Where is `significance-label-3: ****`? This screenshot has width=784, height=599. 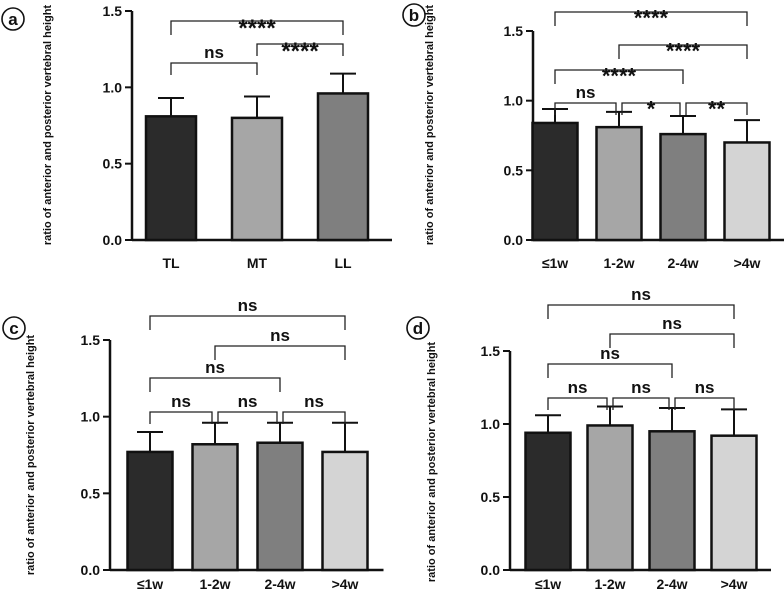
significance-label-3: **** is located at coordinates (619, 76).